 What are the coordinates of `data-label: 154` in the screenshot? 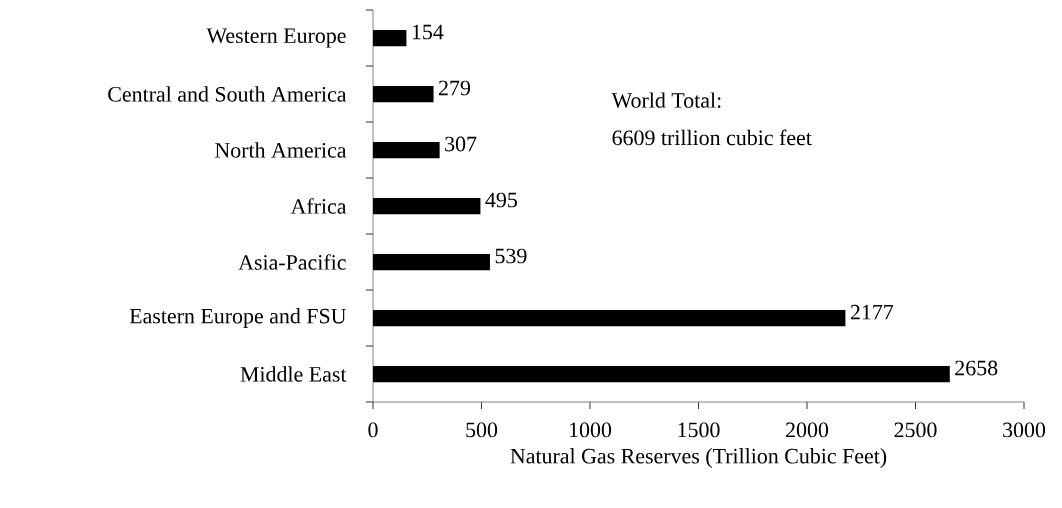 It's located at (428, 32).